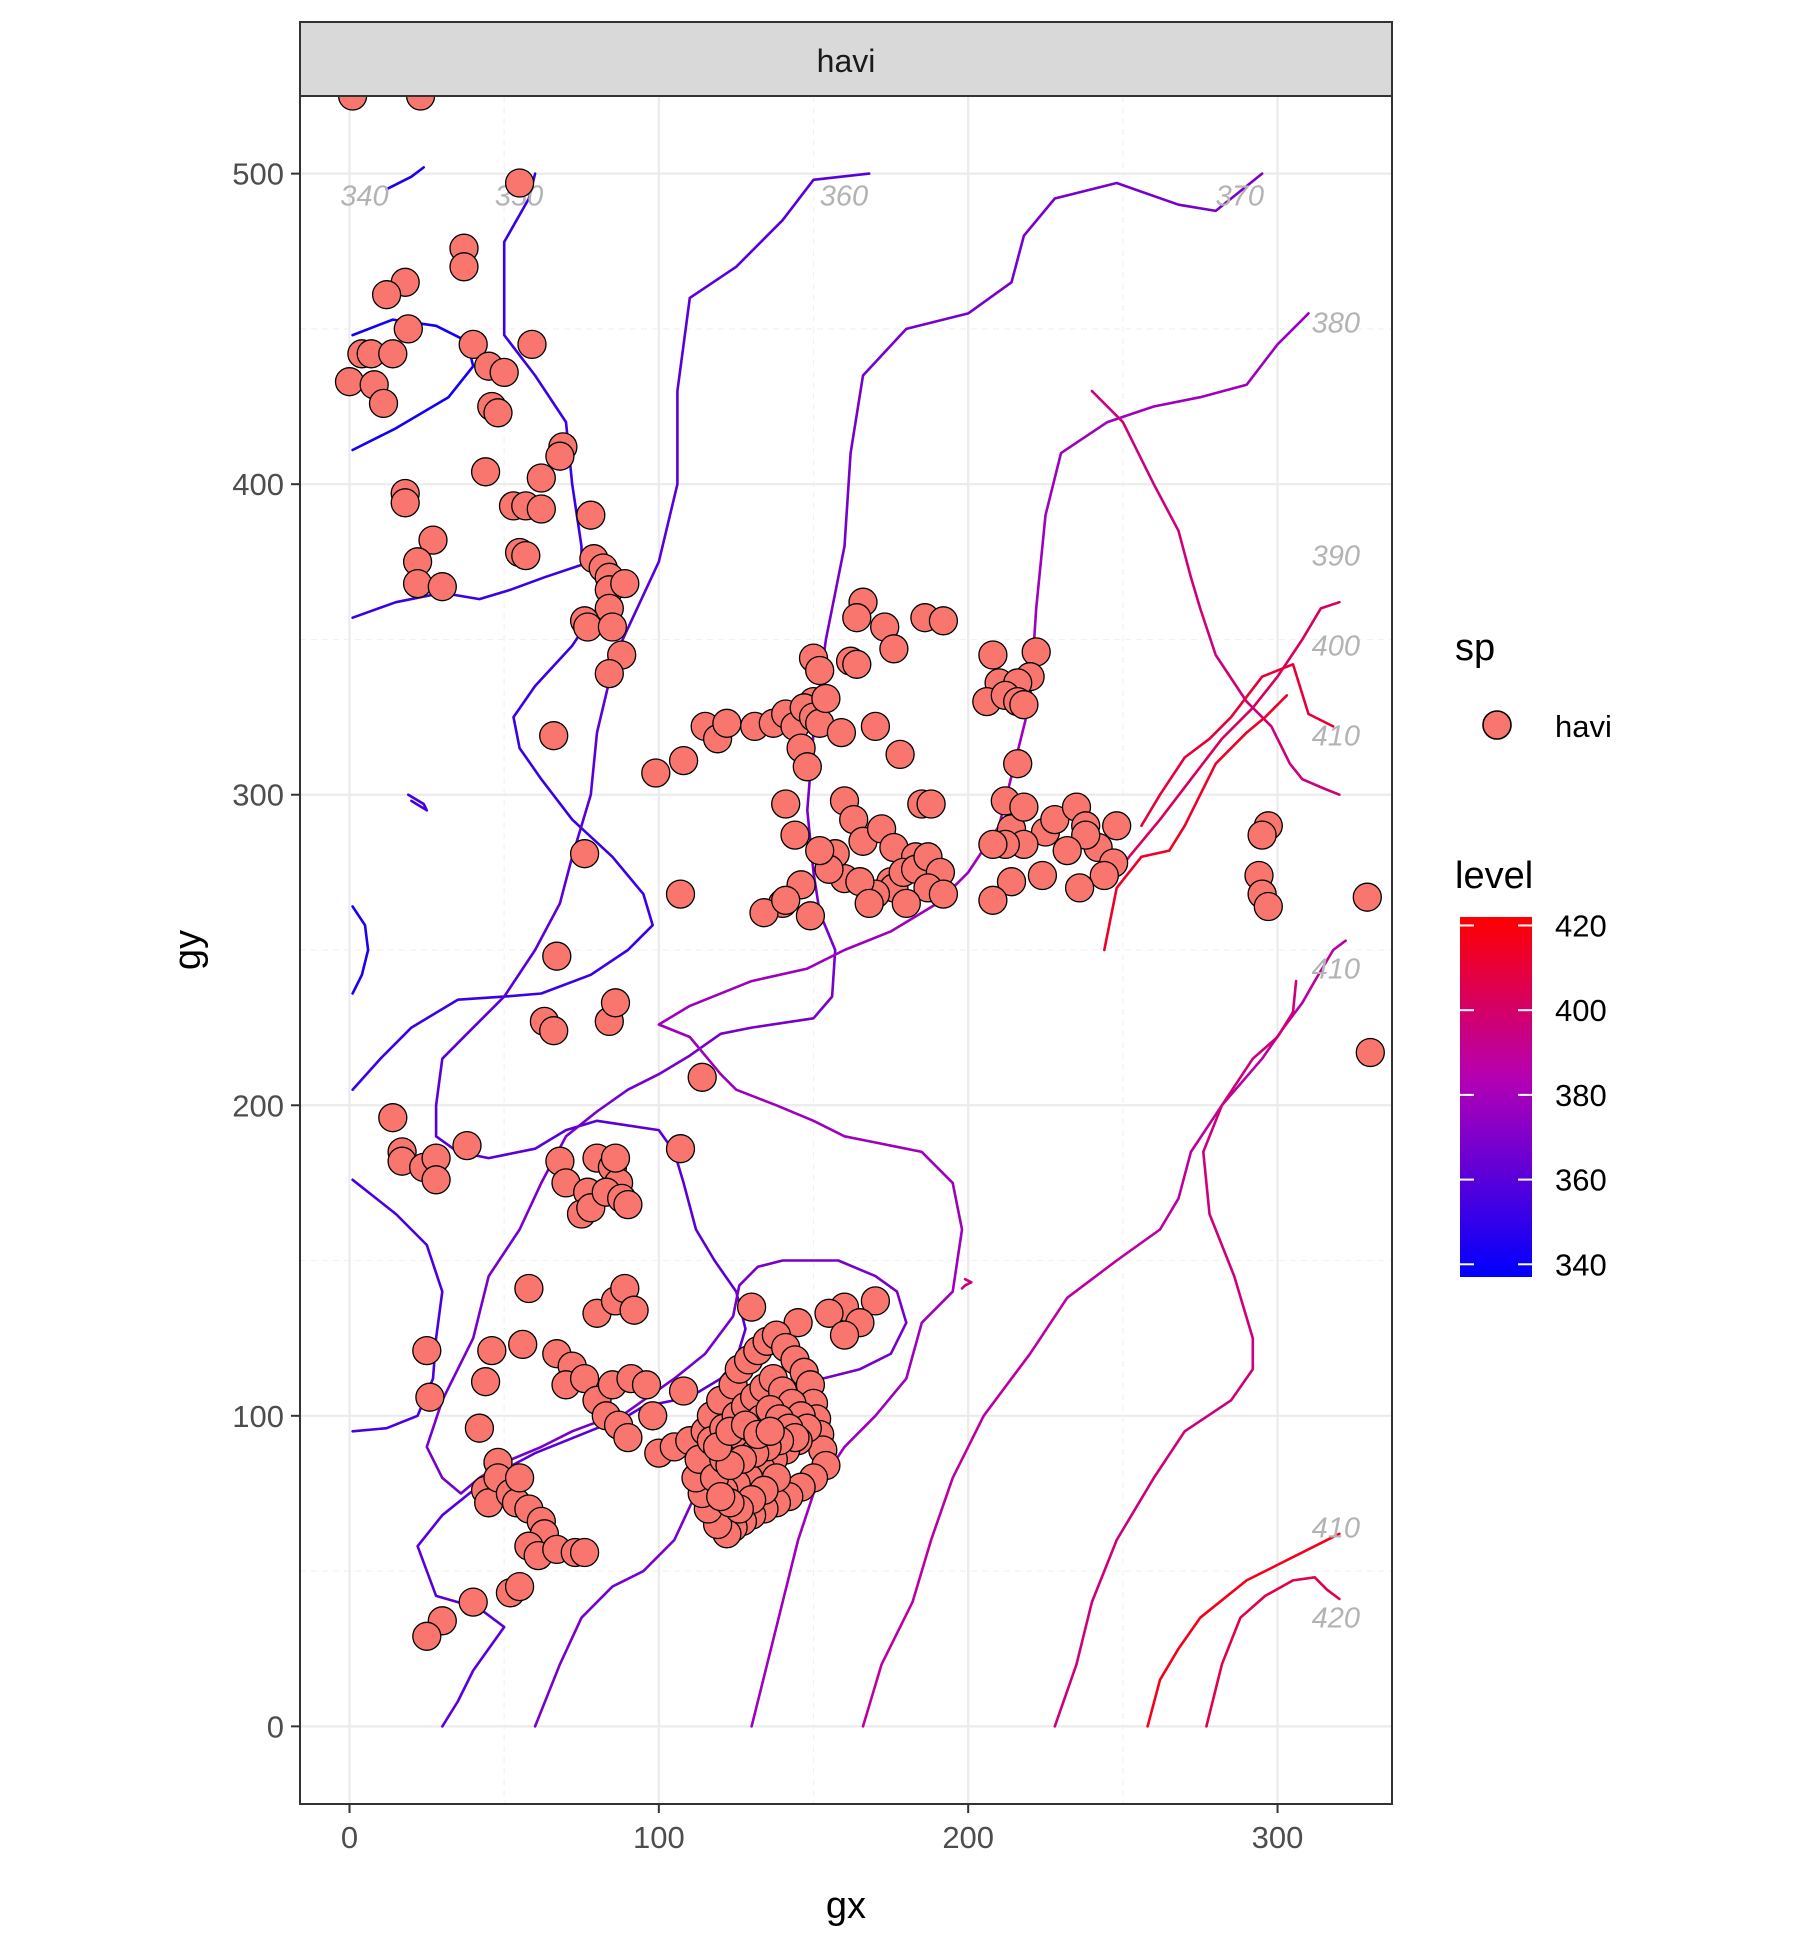  Describe the element at coordinates (659, 1837) in the screenshot. I see `x-tick-label: 100` at that location.